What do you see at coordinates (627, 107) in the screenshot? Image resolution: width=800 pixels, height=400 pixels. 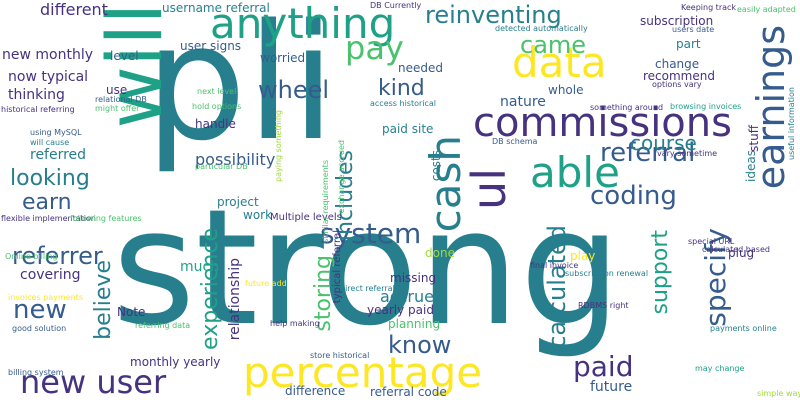 I see `word-something-around: something around` at bounding box center [627, 107].